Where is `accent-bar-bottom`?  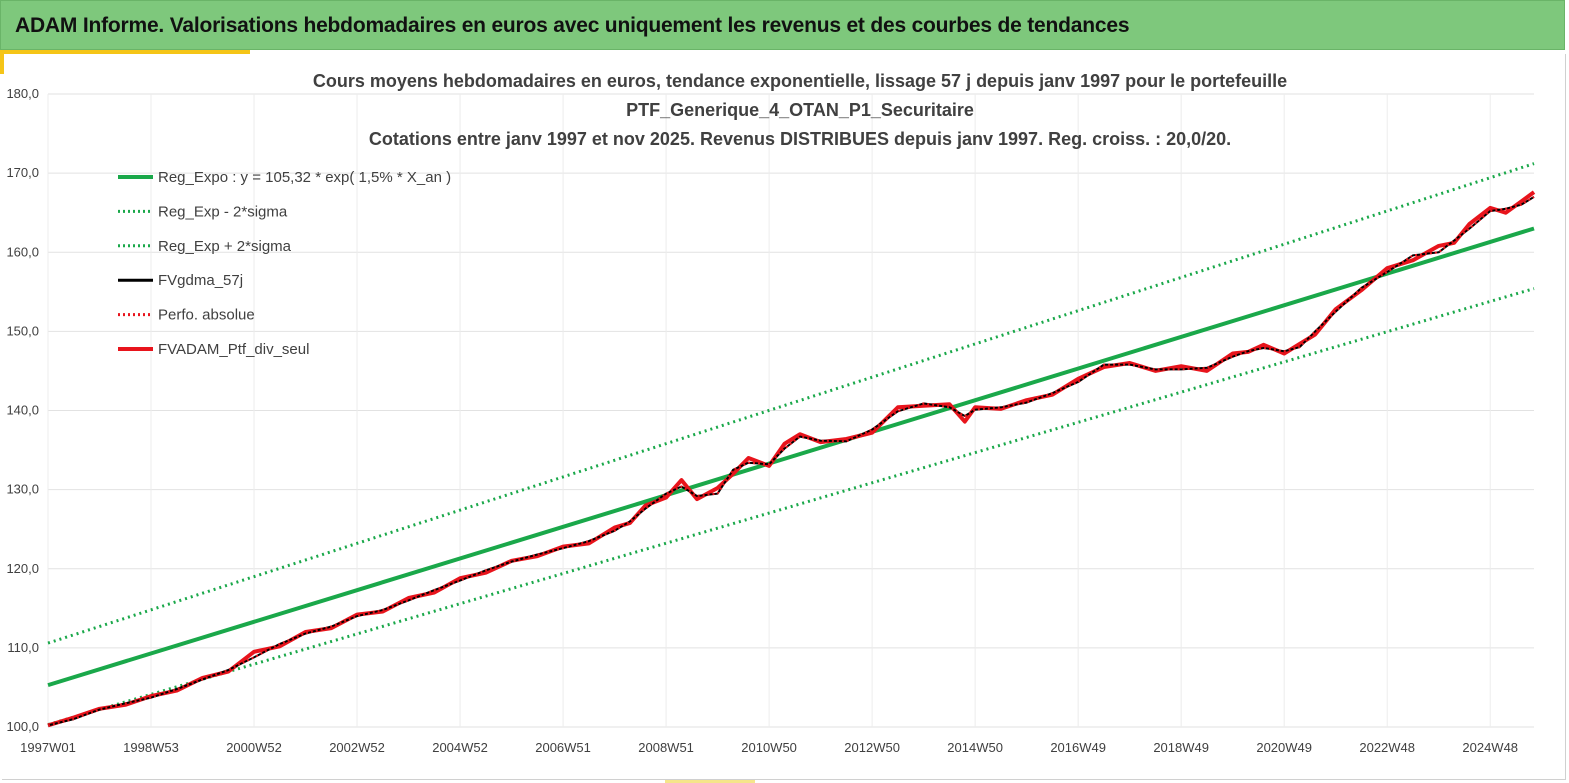
accent-bar-bottom is located at coordinates (710, 781).